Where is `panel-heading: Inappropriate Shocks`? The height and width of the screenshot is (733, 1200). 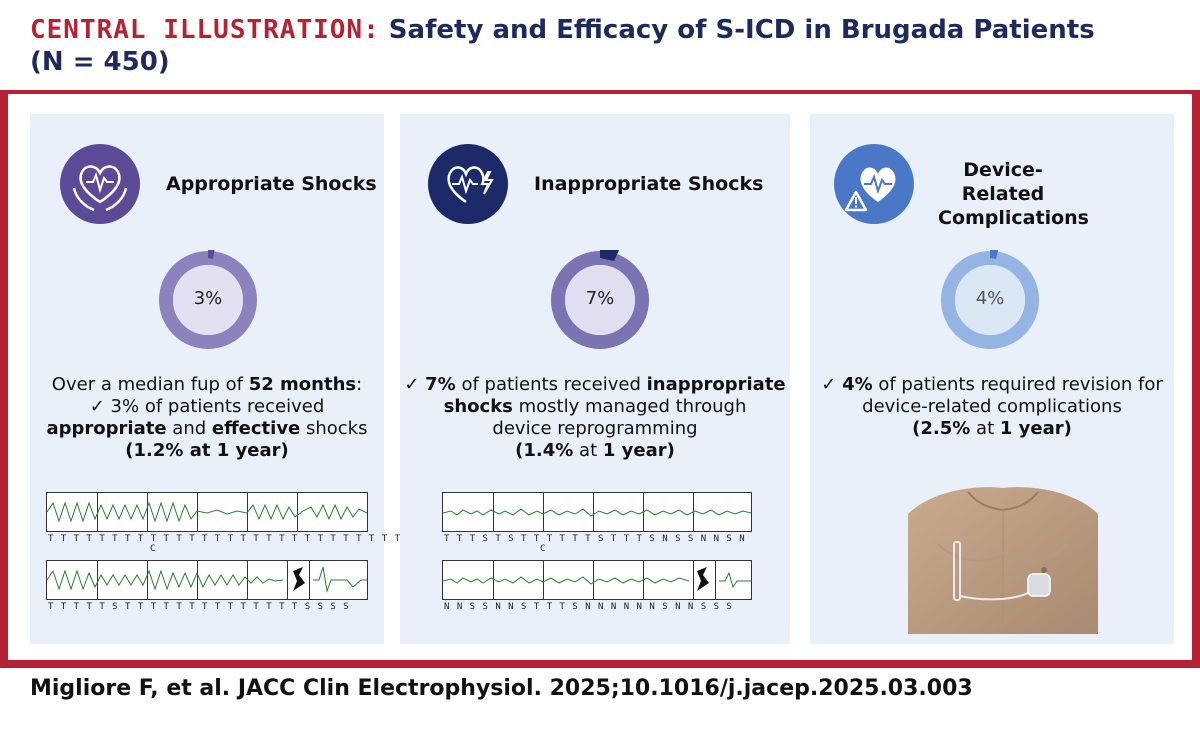 panel-heading: Inappropriate Shocks is located at coordinates (649, 184).